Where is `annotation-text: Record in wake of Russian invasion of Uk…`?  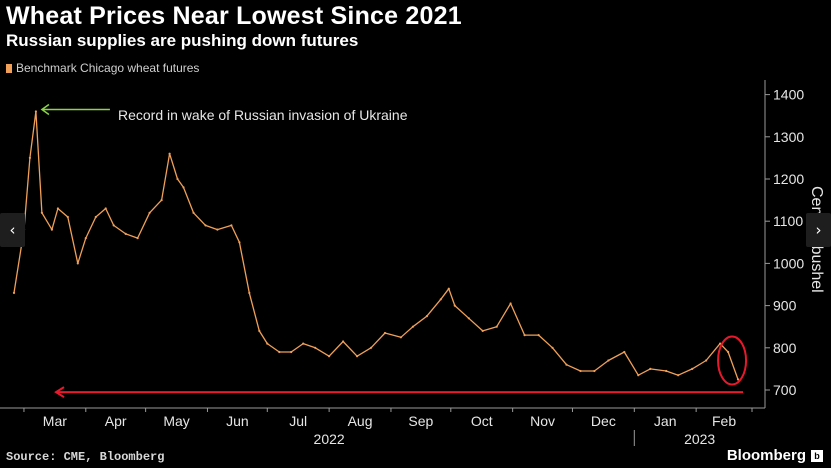
annotation-text: Record in wake of Russian invasion of Uk… is located at coordinates (263, 115).